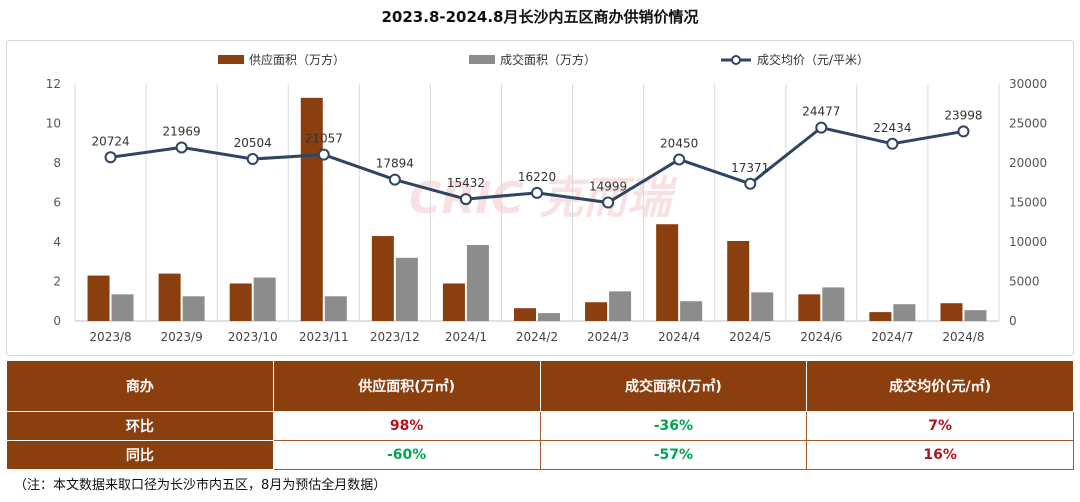  I want to click on x-tick-label: 2024/4, so click(679, 337).